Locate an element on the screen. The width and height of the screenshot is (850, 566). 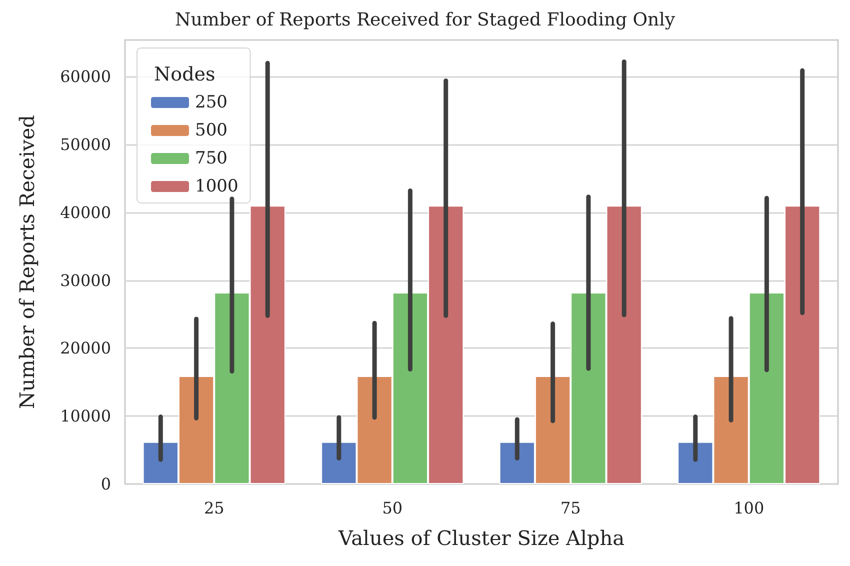
legend-label: 1000 is located at coordinates (216, 186).